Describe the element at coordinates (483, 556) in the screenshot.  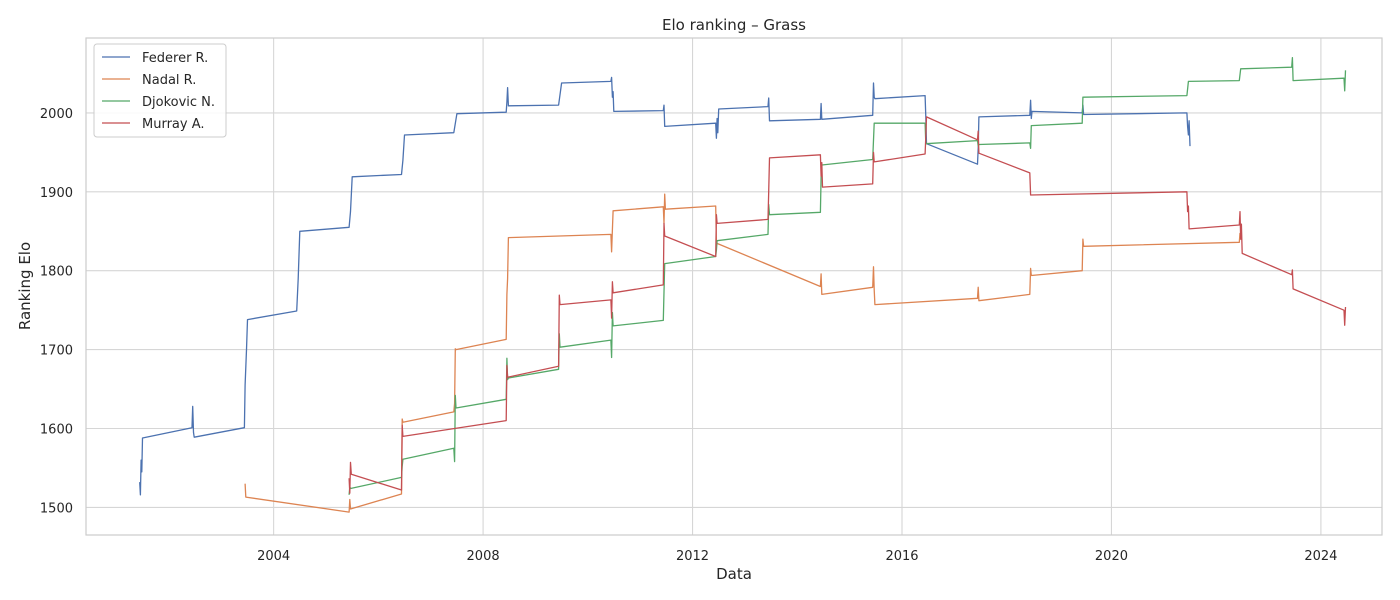
I see `x-tick-label: 2008` at that location.